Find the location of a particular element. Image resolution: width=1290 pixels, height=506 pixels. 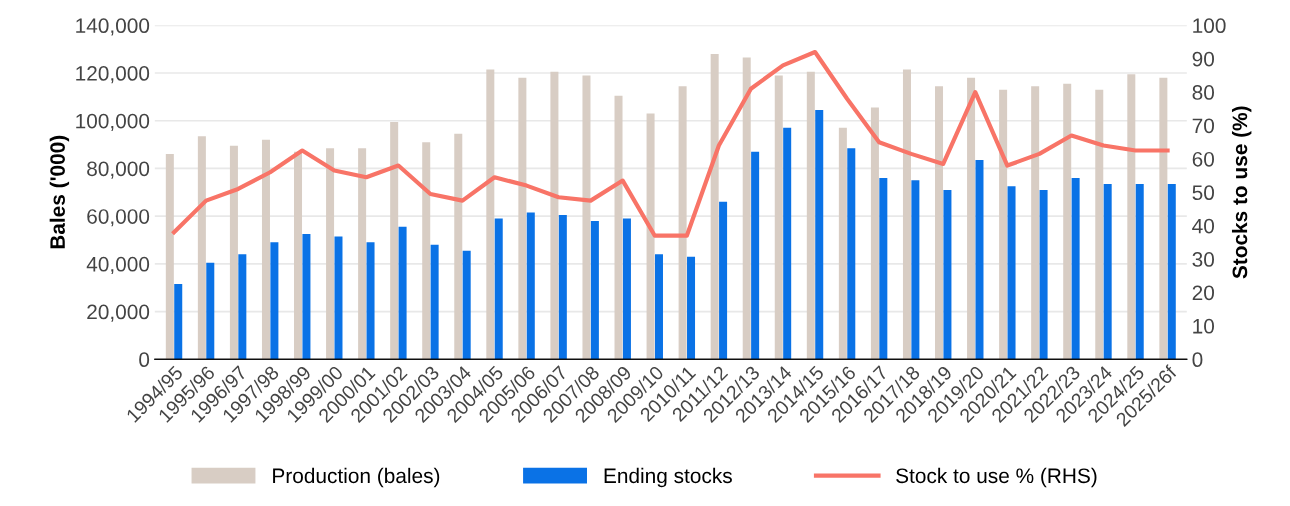

y2-axis-title: Stocks to use (%) is located at coordinates (1241, 192).